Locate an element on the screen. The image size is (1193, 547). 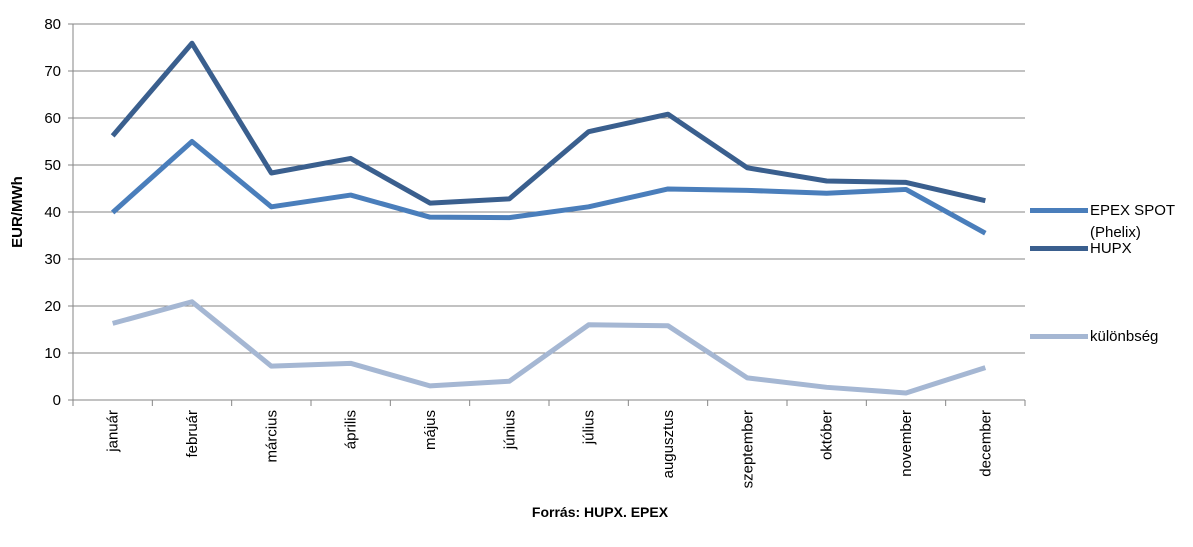
y-tick-label: 20 is located at coordinates (52, 306).